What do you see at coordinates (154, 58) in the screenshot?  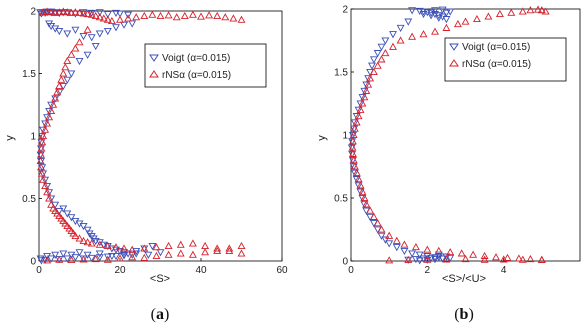 I see `legend-marker-voigt-a` at bounding box center [154, 58].